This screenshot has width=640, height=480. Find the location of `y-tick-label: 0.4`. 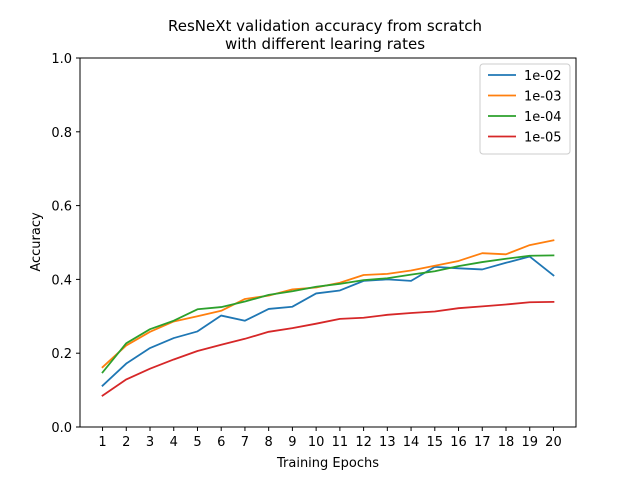

y-tick-label: 0.4 is located at coordinates (61, 280).